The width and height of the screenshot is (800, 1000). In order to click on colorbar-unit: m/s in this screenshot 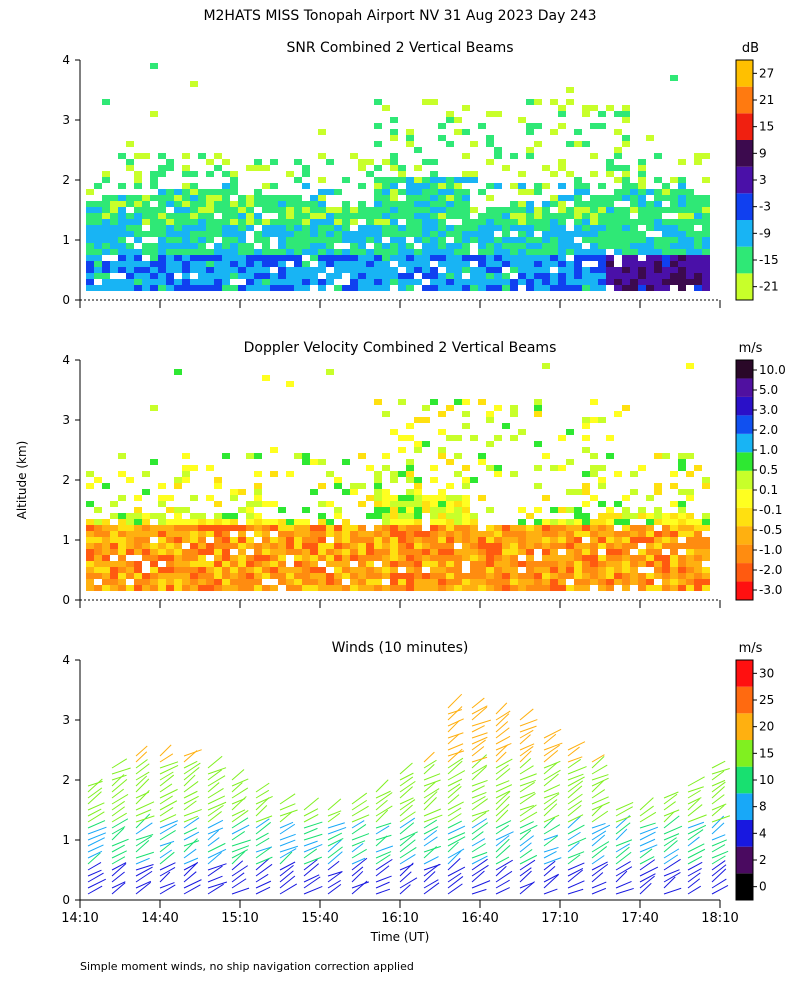, I will do `click(751, 648)`.